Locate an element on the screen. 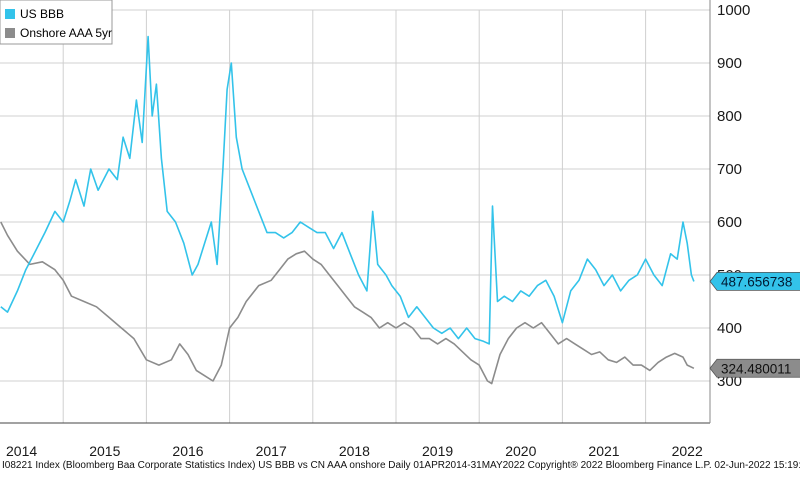  value-tag-label: 487.656738 is located at coordinates (756, 281).